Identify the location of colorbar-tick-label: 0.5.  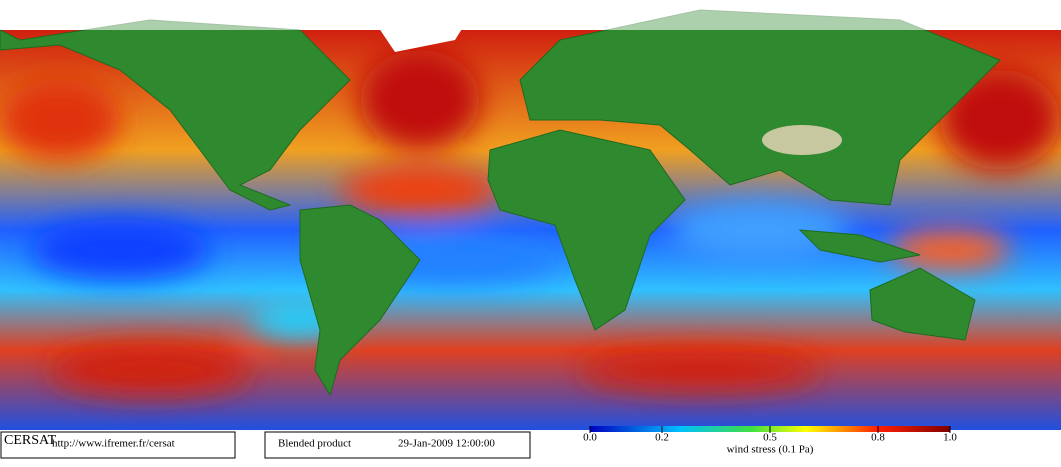
(770, 438).